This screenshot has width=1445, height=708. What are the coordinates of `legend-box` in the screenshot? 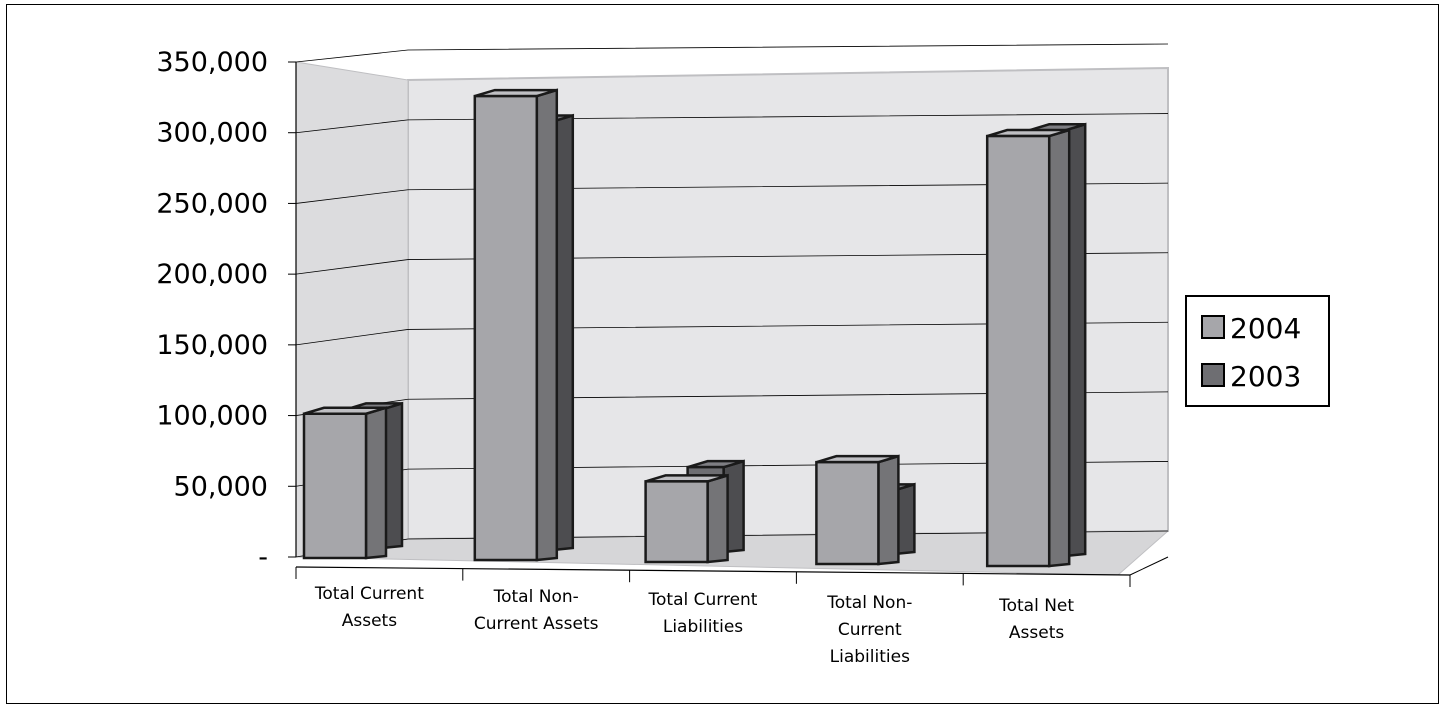 It's located at (1257, 351).